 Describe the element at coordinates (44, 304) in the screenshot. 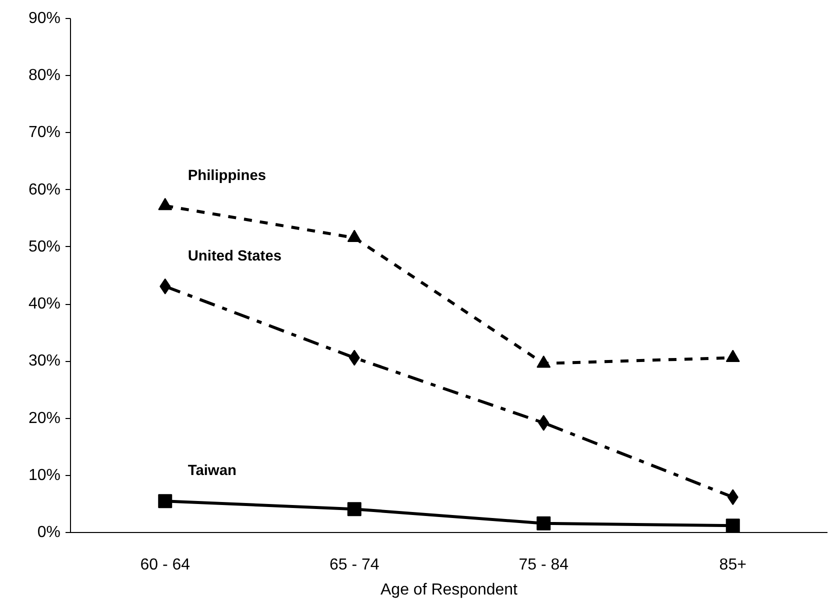

I see `y-tick-label: 40%` at that location.